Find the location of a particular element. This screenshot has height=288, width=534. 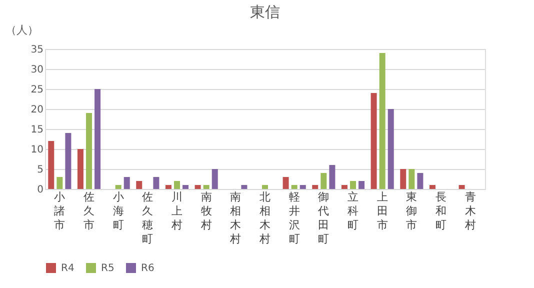

x-tick-label: 東御市 is located at coordinates (412, 211).